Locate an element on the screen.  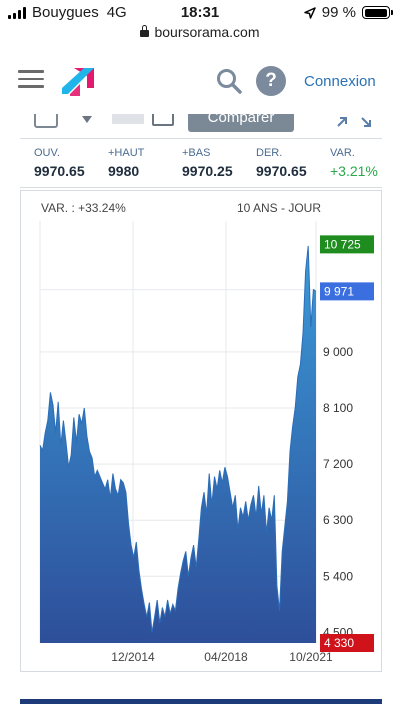
chart-period: 10 ANS - JOUR is located at coordinates (278, 208).